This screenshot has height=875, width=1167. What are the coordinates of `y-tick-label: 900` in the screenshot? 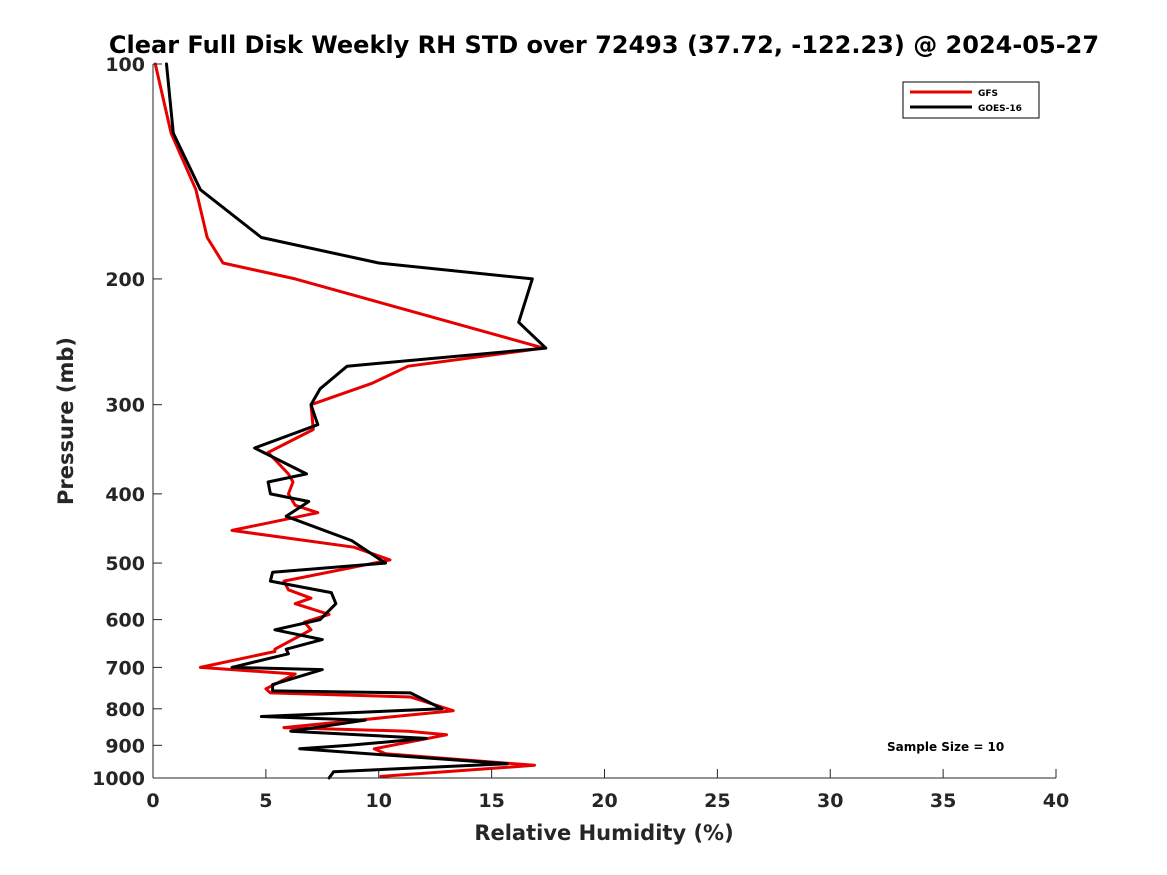 It's located at (125, 746).